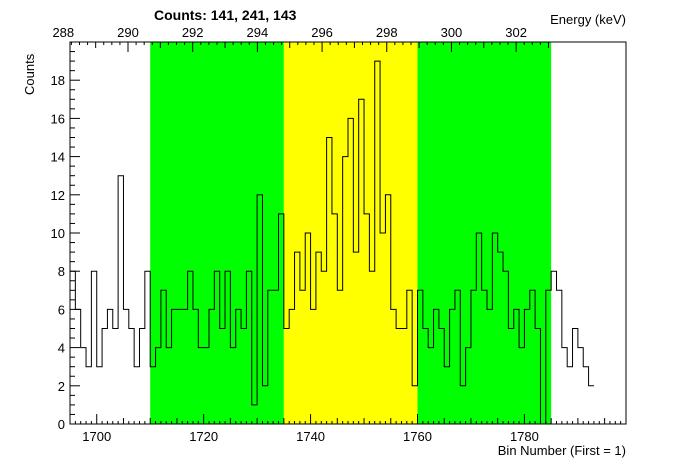 This screenshot has height=472, width=696. What do you see at coordinates (258, 32) in the screenshot?
I see `top-tick-label: 294` at bounding box center [258, 32].